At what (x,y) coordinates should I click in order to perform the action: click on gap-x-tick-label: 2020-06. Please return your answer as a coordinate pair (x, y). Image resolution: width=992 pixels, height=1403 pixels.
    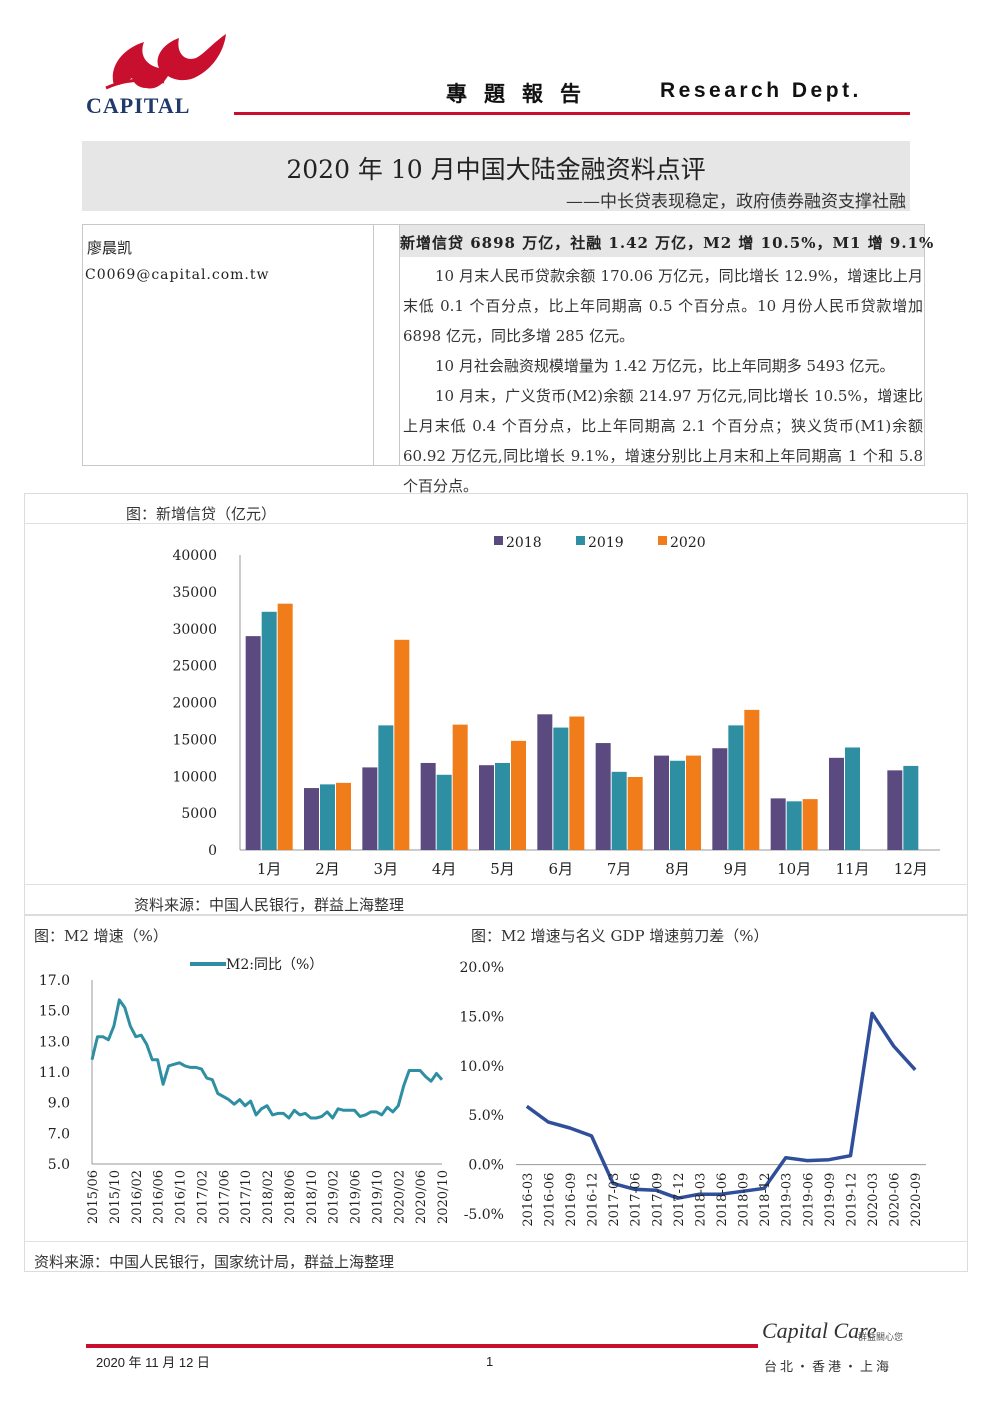
    Looking at the image, I should click on (895, 1200).